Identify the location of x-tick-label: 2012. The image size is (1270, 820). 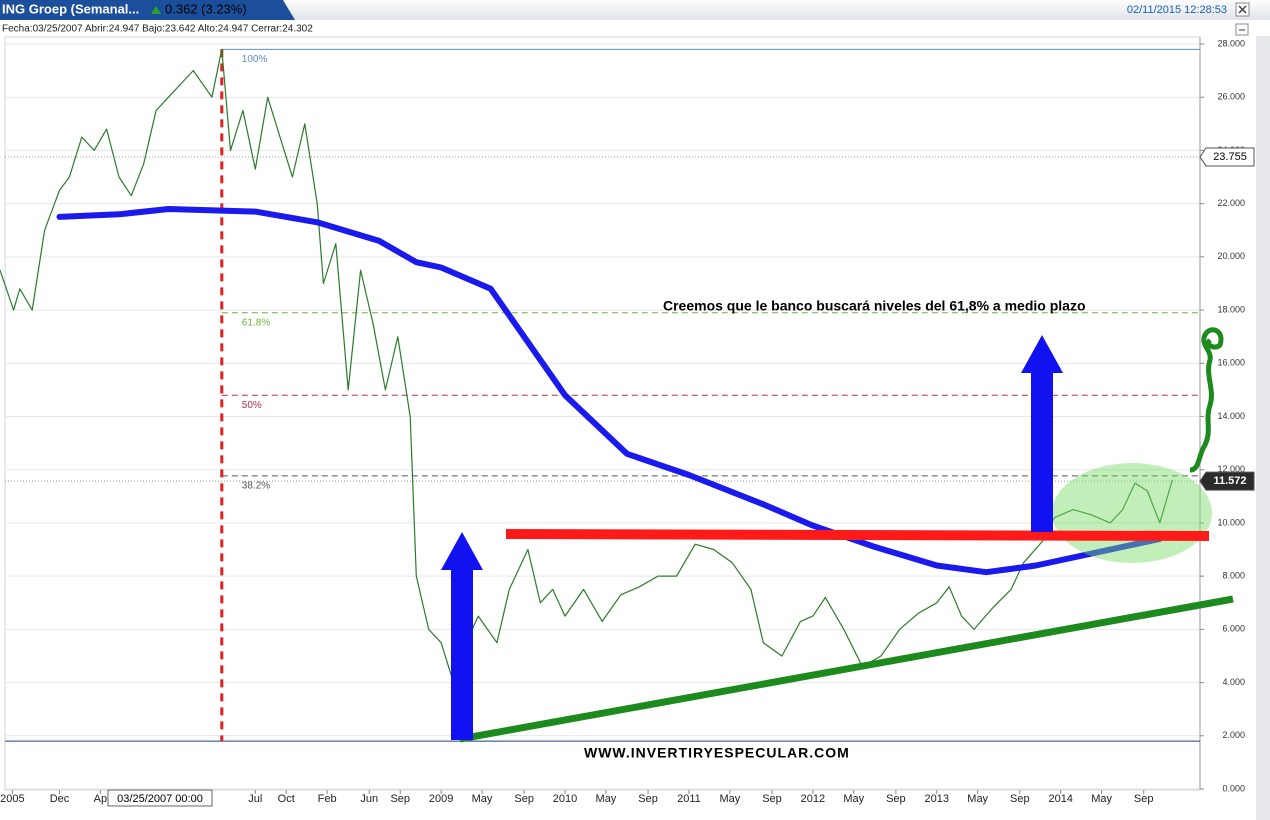
(813, 799).